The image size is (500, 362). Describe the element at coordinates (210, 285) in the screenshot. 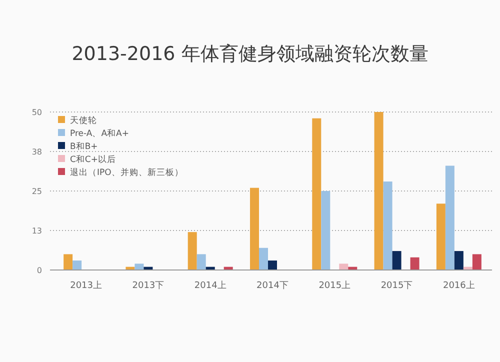

I see `x-tick-label: 2014上` at that location.